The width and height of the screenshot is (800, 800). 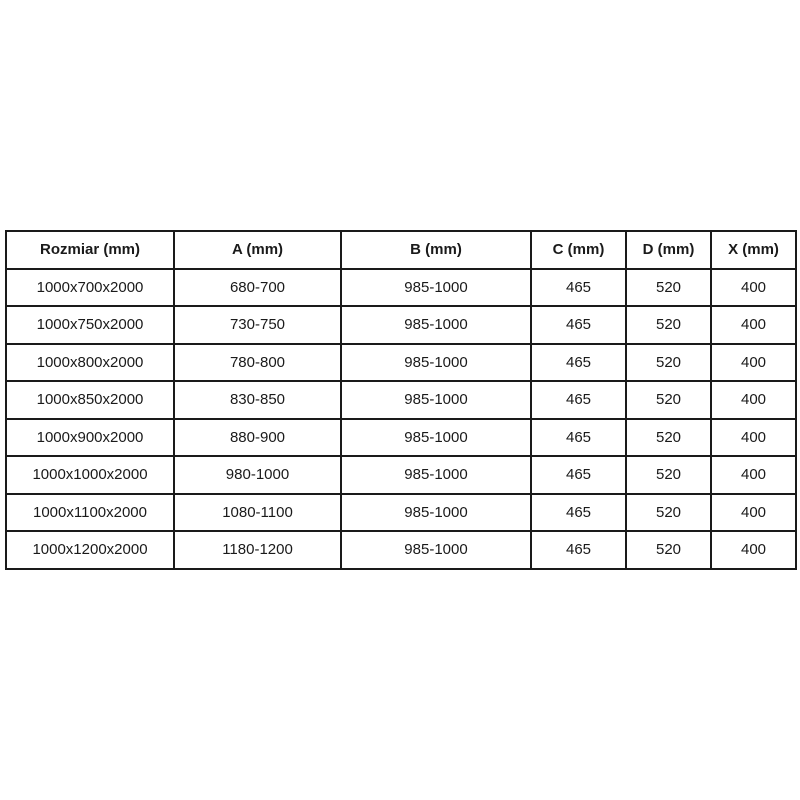 I want to click on table-cell-rozmiar: 1000x900x2000, so click(x=90, y=437).